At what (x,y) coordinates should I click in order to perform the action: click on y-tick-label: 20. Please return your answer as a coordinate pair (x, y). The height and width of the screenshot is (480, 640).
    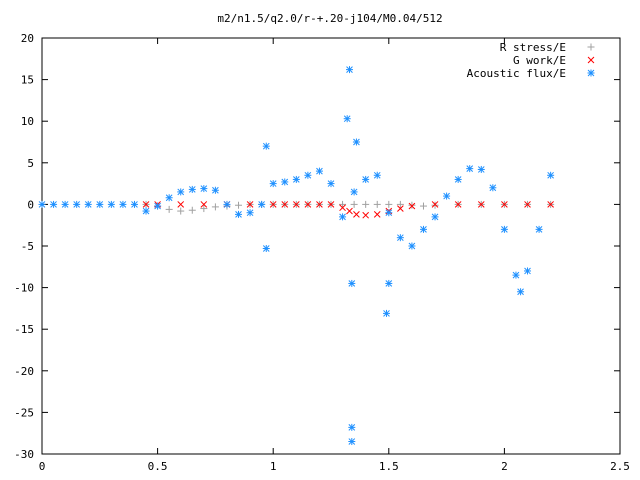
    Looking at the image, I should click on (27, 38).